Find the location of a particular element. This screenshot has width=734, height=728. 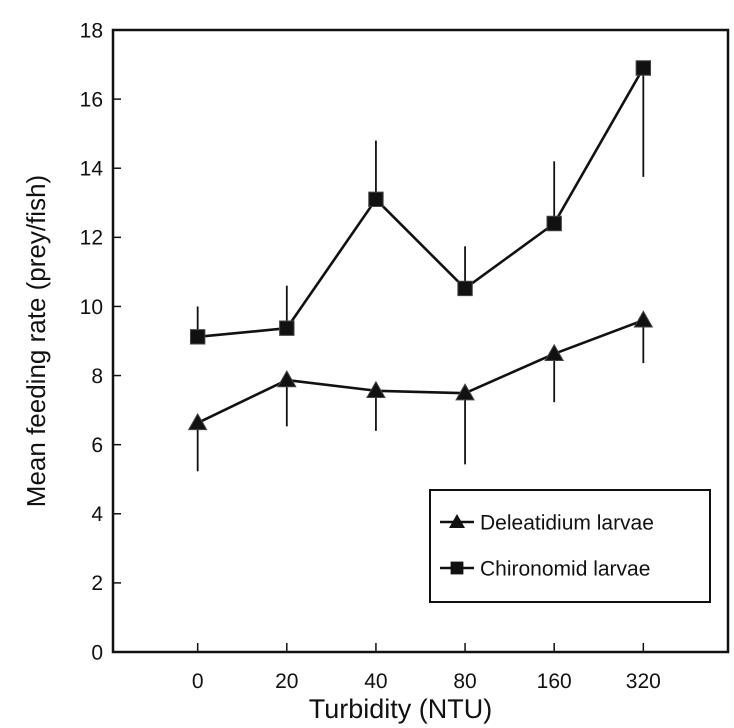

y-tick-label: 16 is located at coordinates (91, 100).